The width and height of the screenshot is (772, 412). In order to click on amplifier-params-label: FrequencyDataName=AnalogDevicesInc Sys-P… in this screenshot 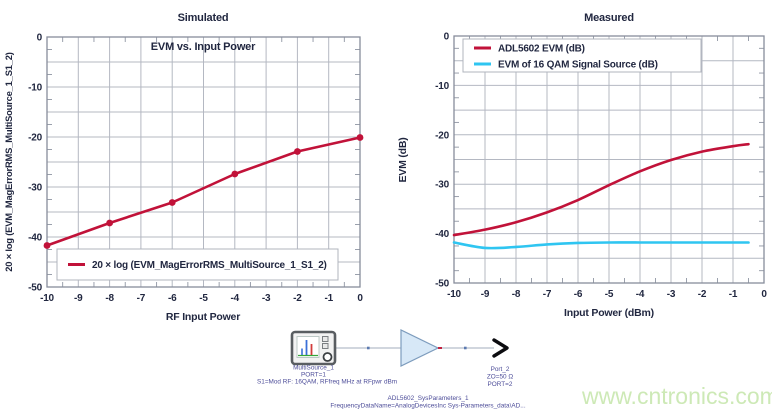, I will do `click(427, 406)`.